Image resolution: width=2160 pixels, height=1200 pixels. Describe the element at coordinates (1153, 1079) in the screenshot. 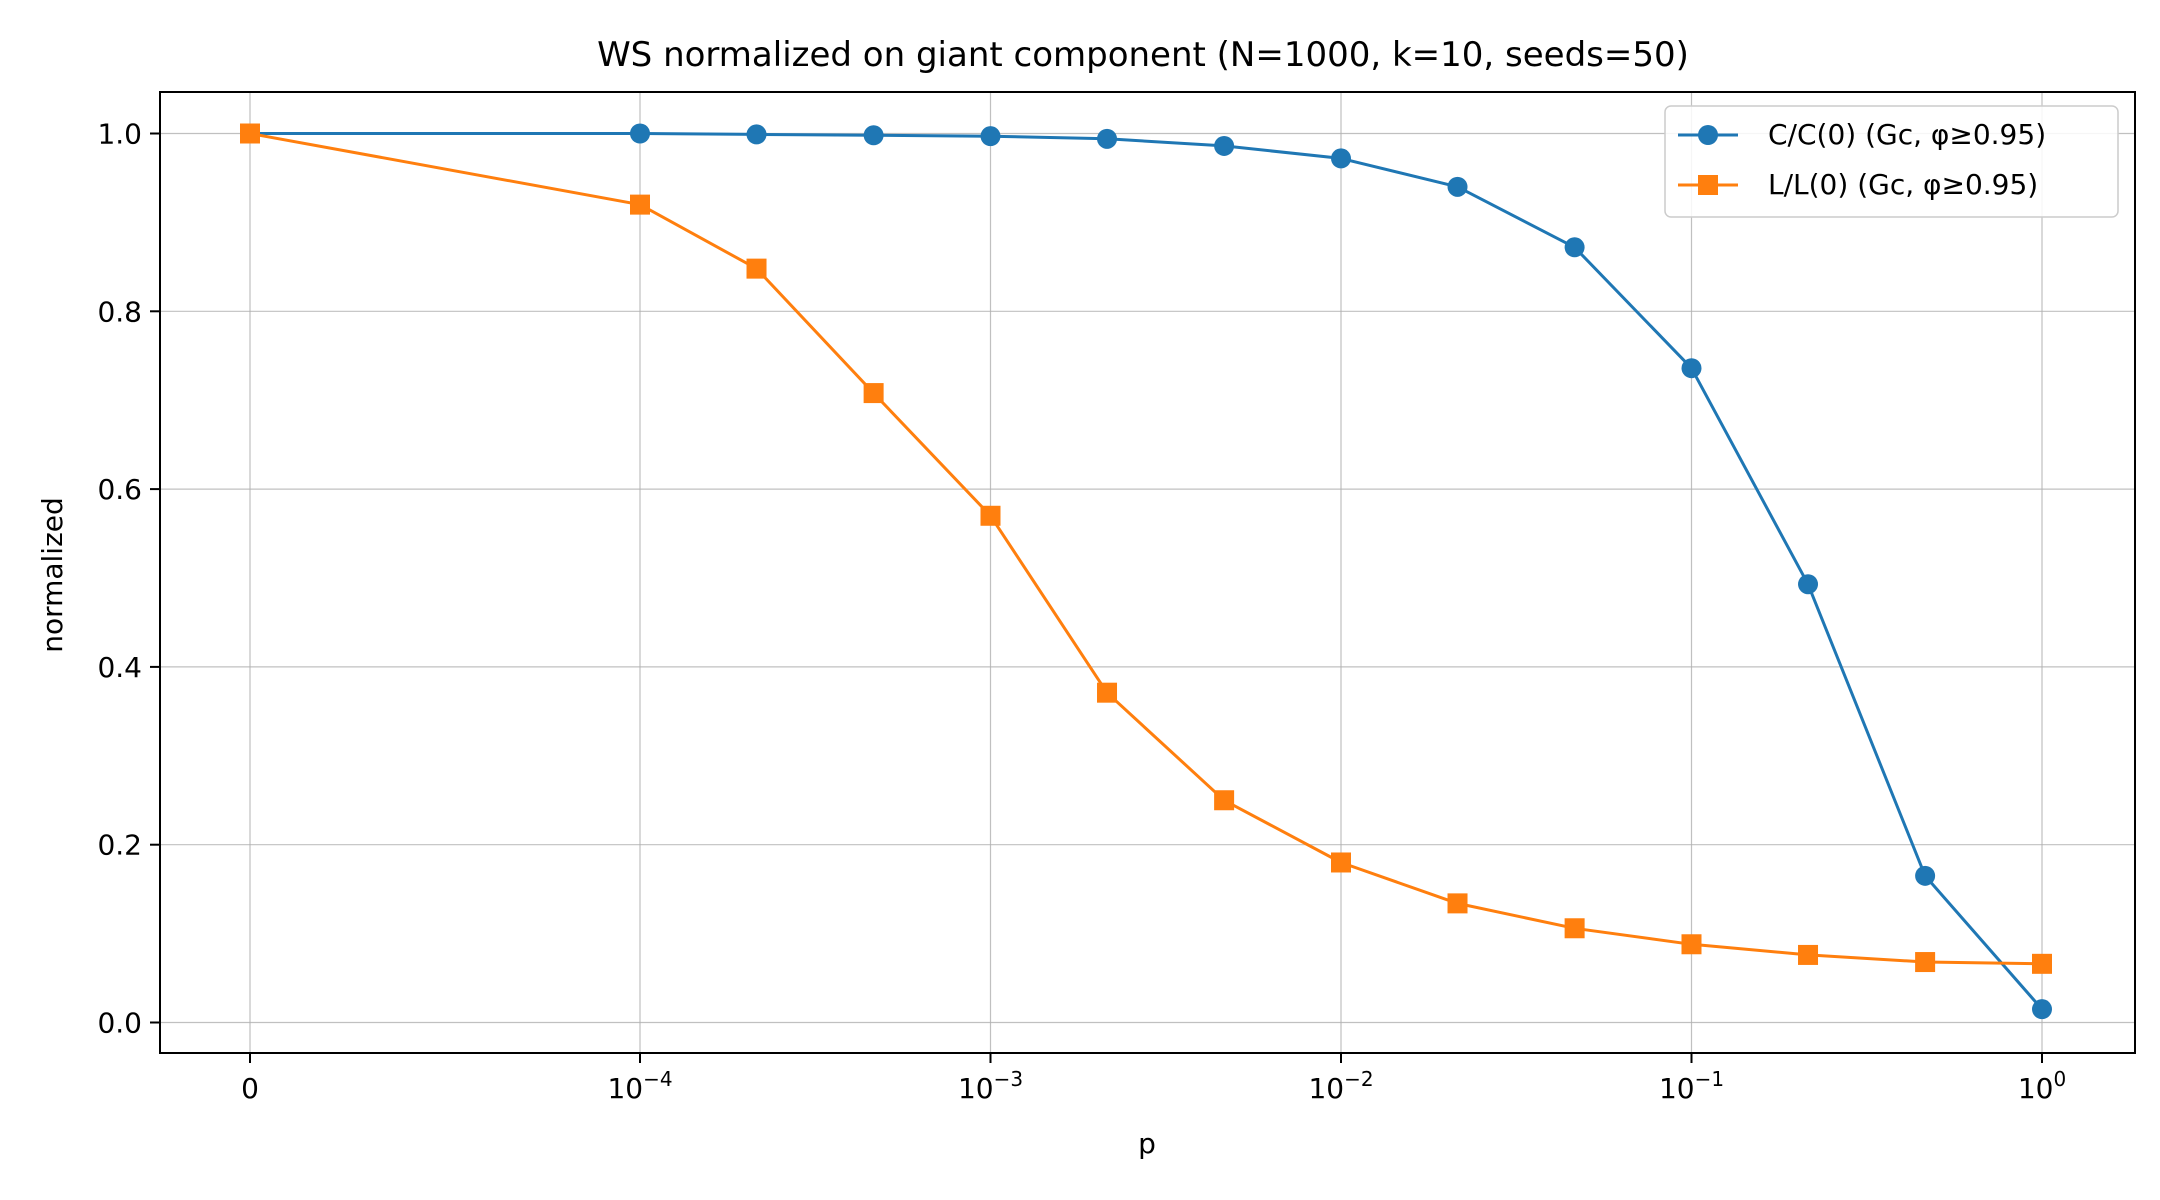

I see `x-axis: 0 10⁻⁴ 10⁻³ 10⁻² 10⁻¹ 10⁰` at that location.